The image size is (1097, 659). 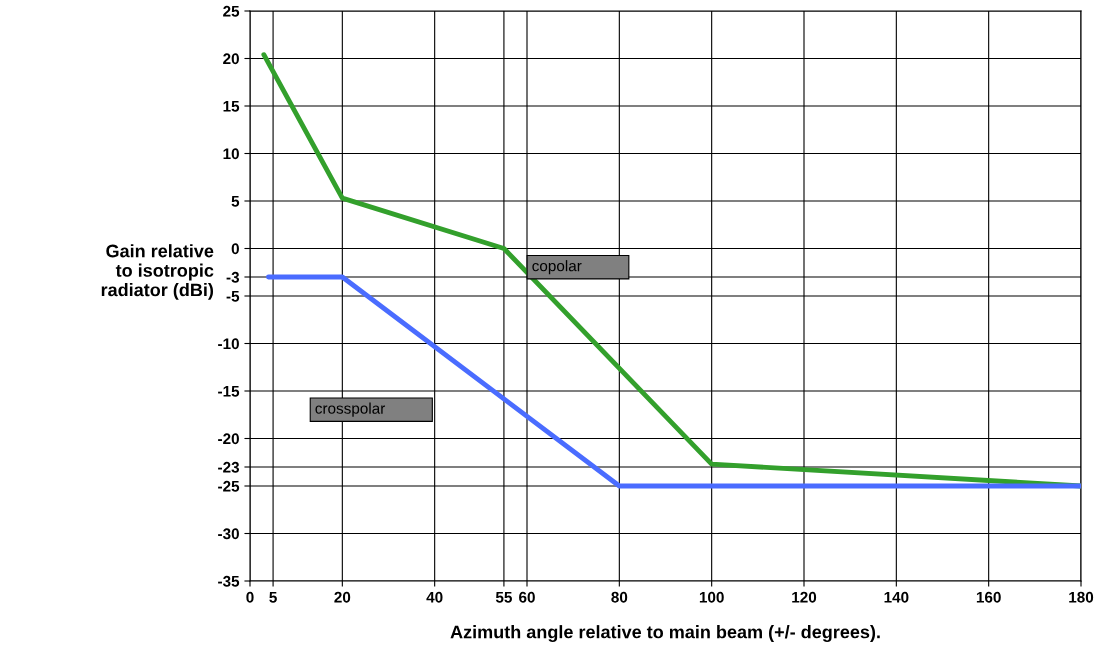 I want to click on y-tick-label: -30, so click(x=228, y=534).